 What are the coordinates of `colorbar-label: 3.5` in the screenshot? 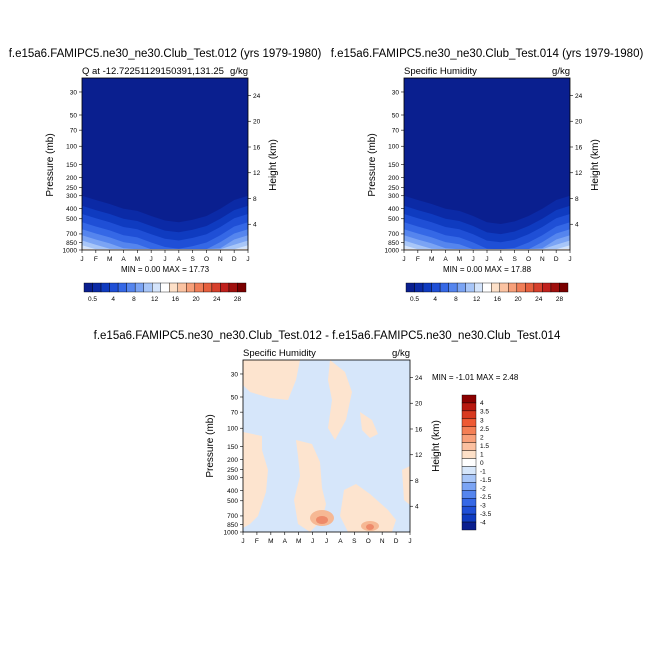 It's located at (484, 412).